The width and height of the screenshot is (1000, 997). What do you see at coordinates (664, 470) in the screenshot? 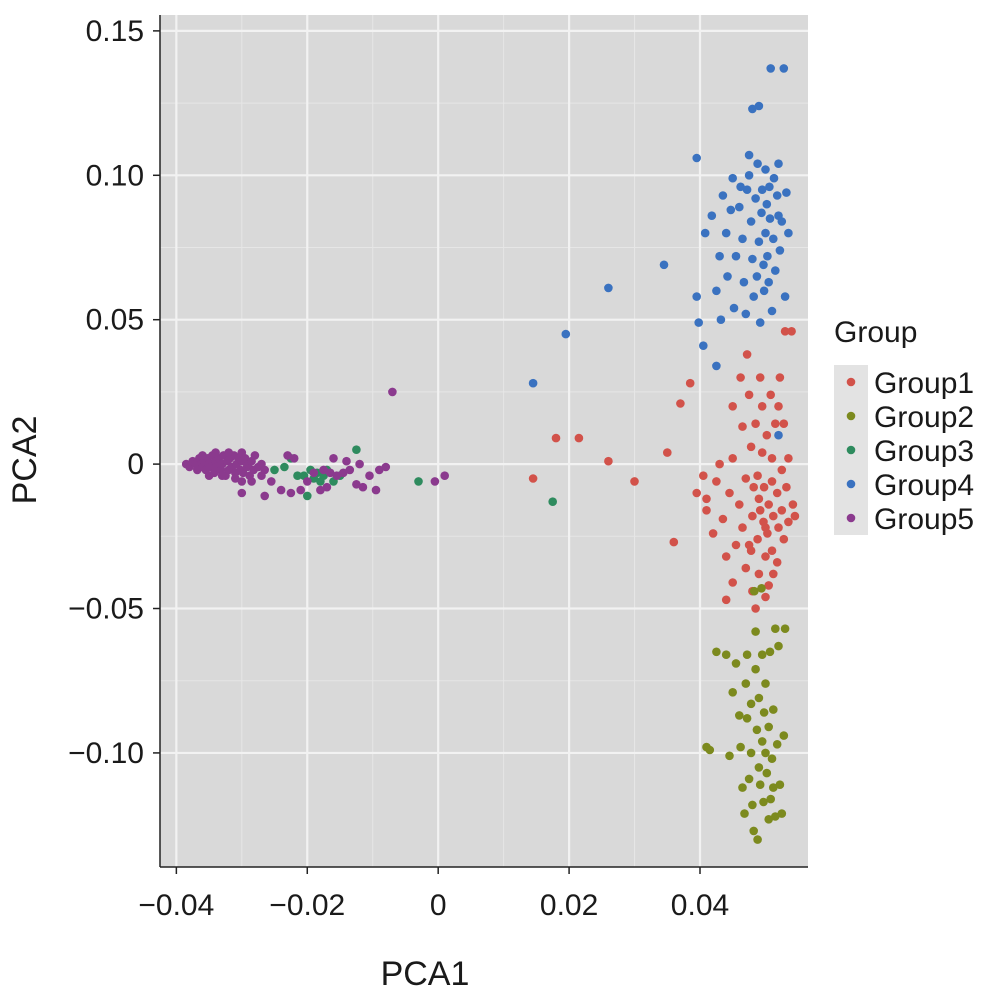
I see `series-group1` at bounding box center [664, 470].